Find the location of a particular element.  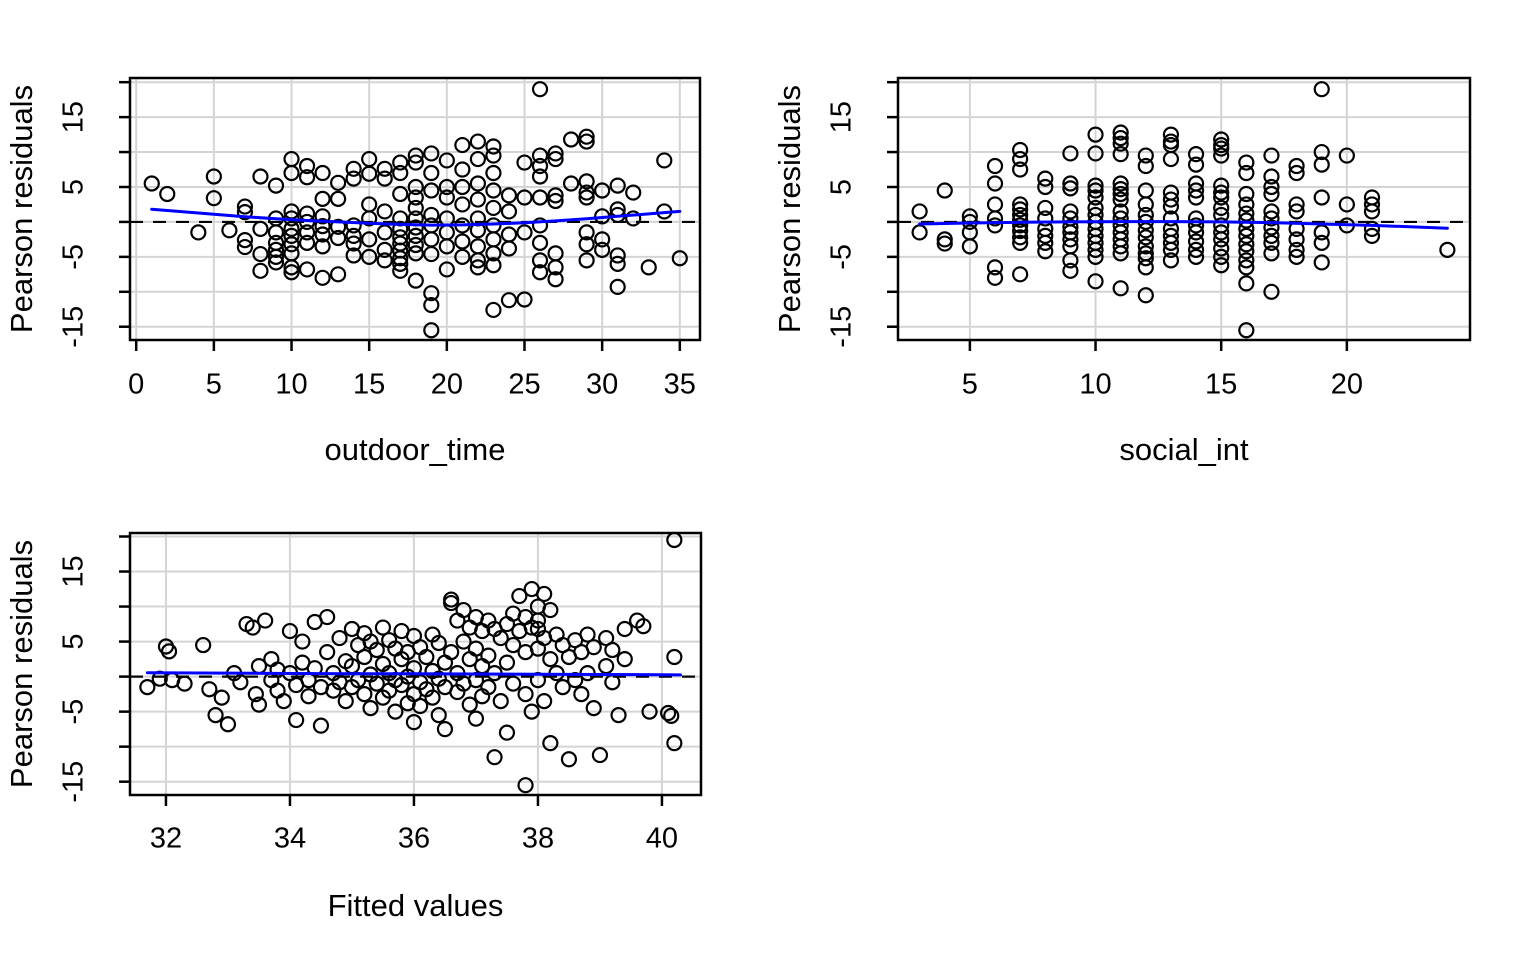

x-tick-label: 10 is located at coordinates (291, 385).